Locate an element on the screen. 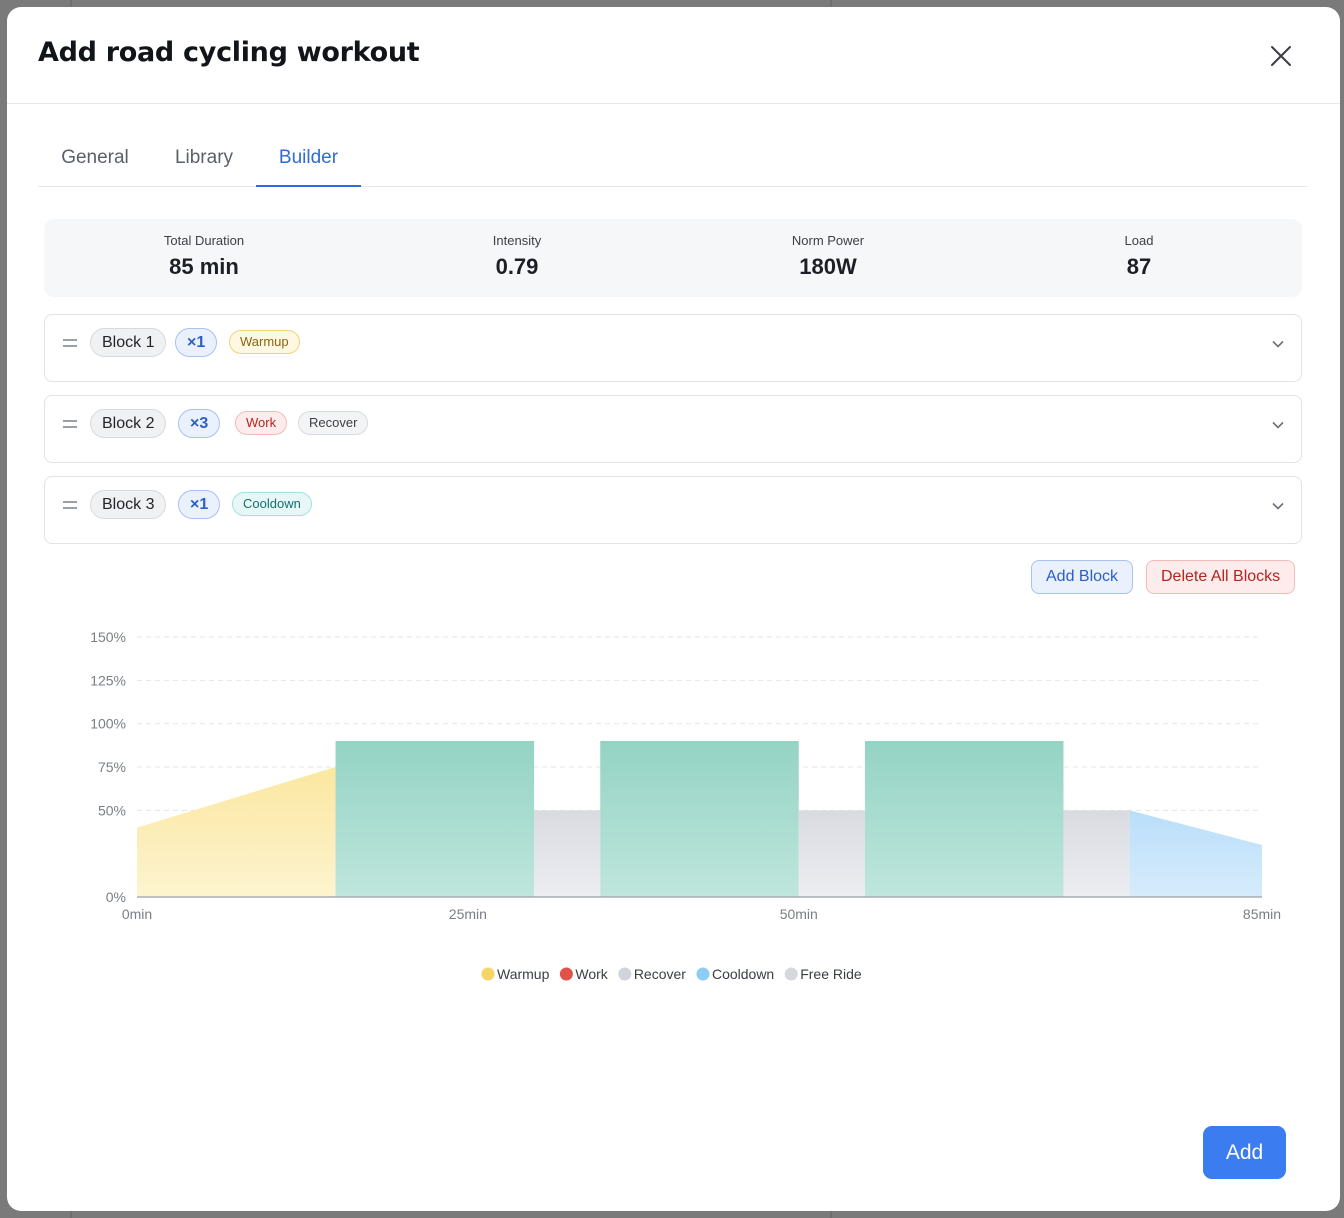 Image resolution: width=1344 pixels, height=1218 pixels. y-tick-label: 150% is located at coordinates (108, 637).